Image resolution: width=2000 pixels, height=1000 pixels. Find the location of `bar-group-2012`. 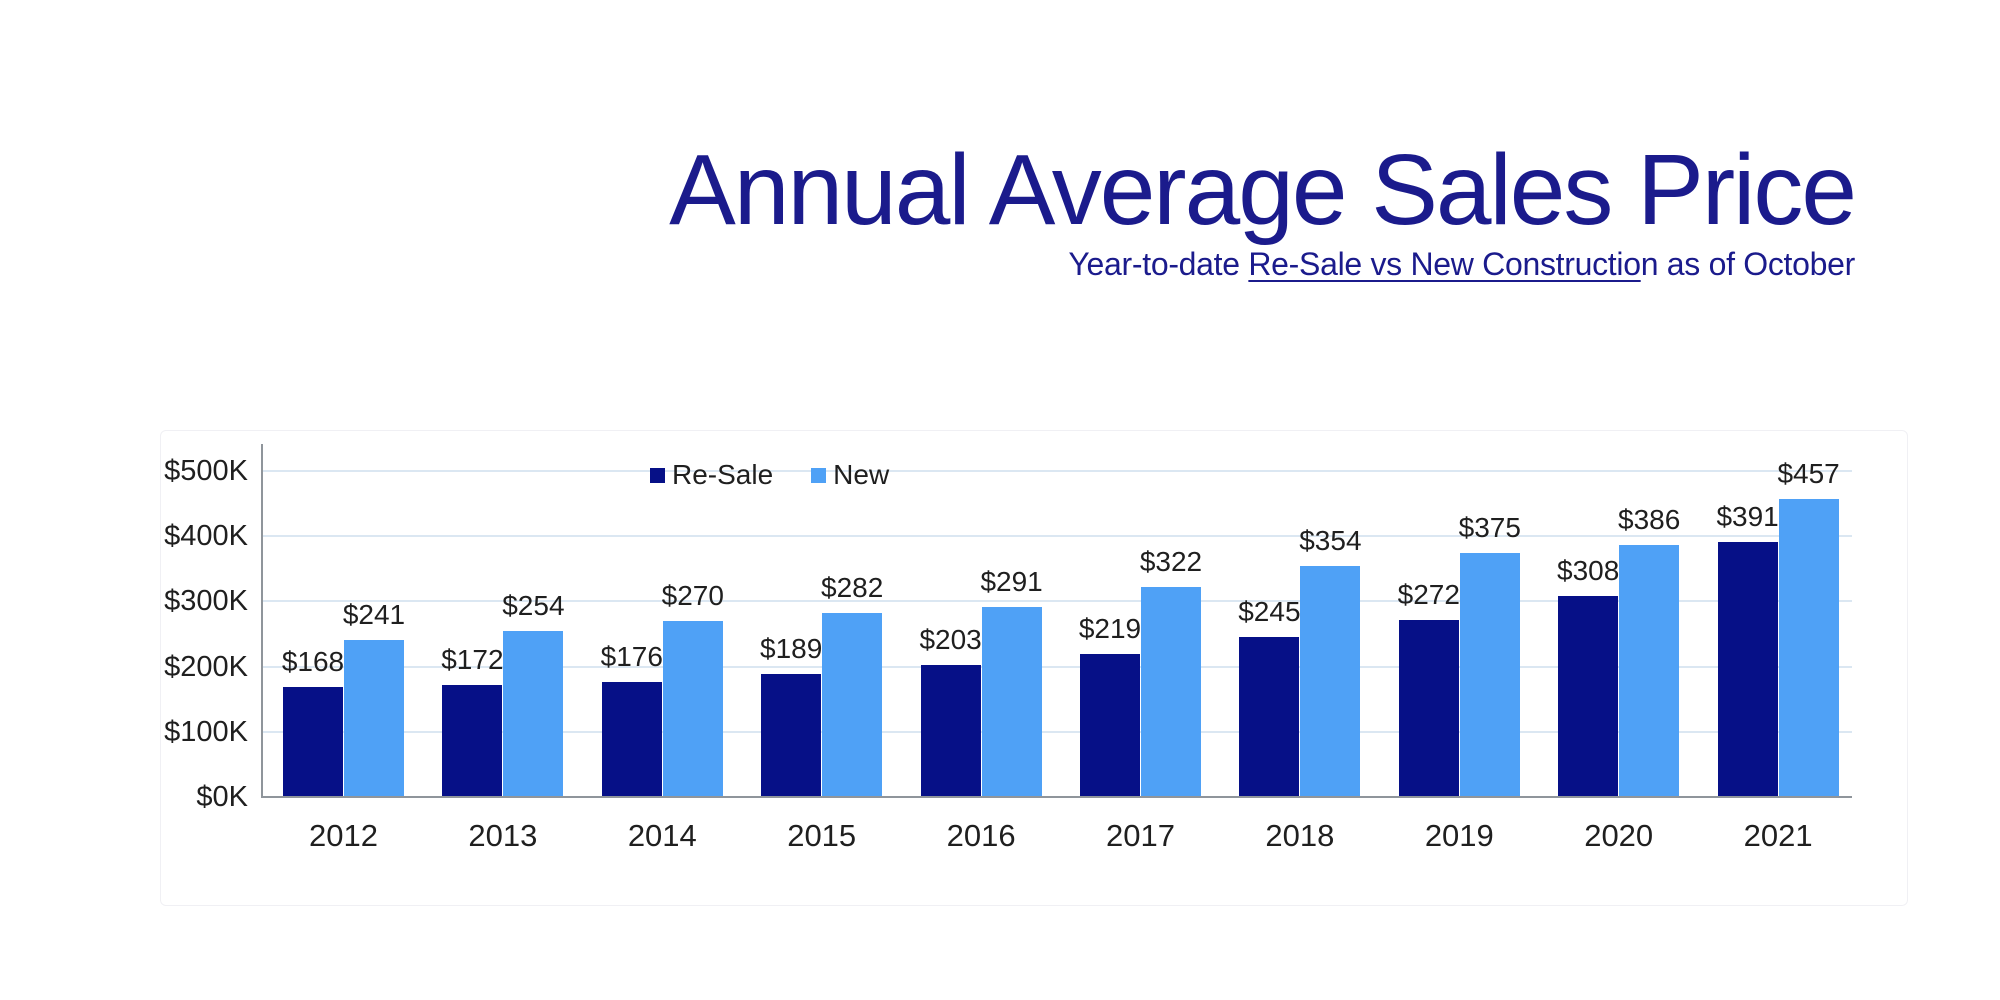

bar-group-2012 is located at coordinates (343, 620).